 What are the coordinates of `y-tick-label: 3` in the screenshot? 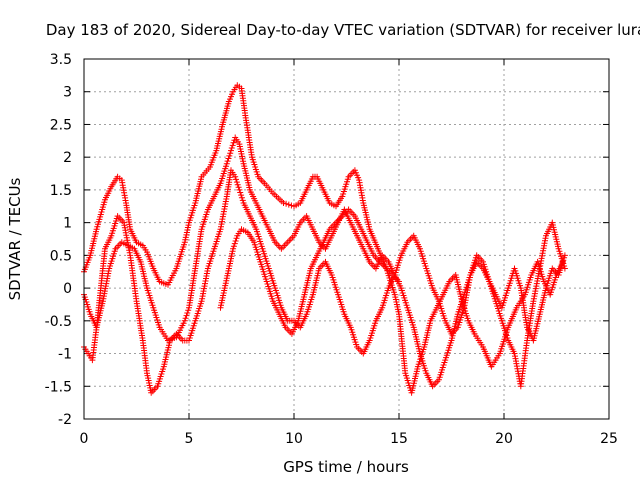 It's located at (67, 93).